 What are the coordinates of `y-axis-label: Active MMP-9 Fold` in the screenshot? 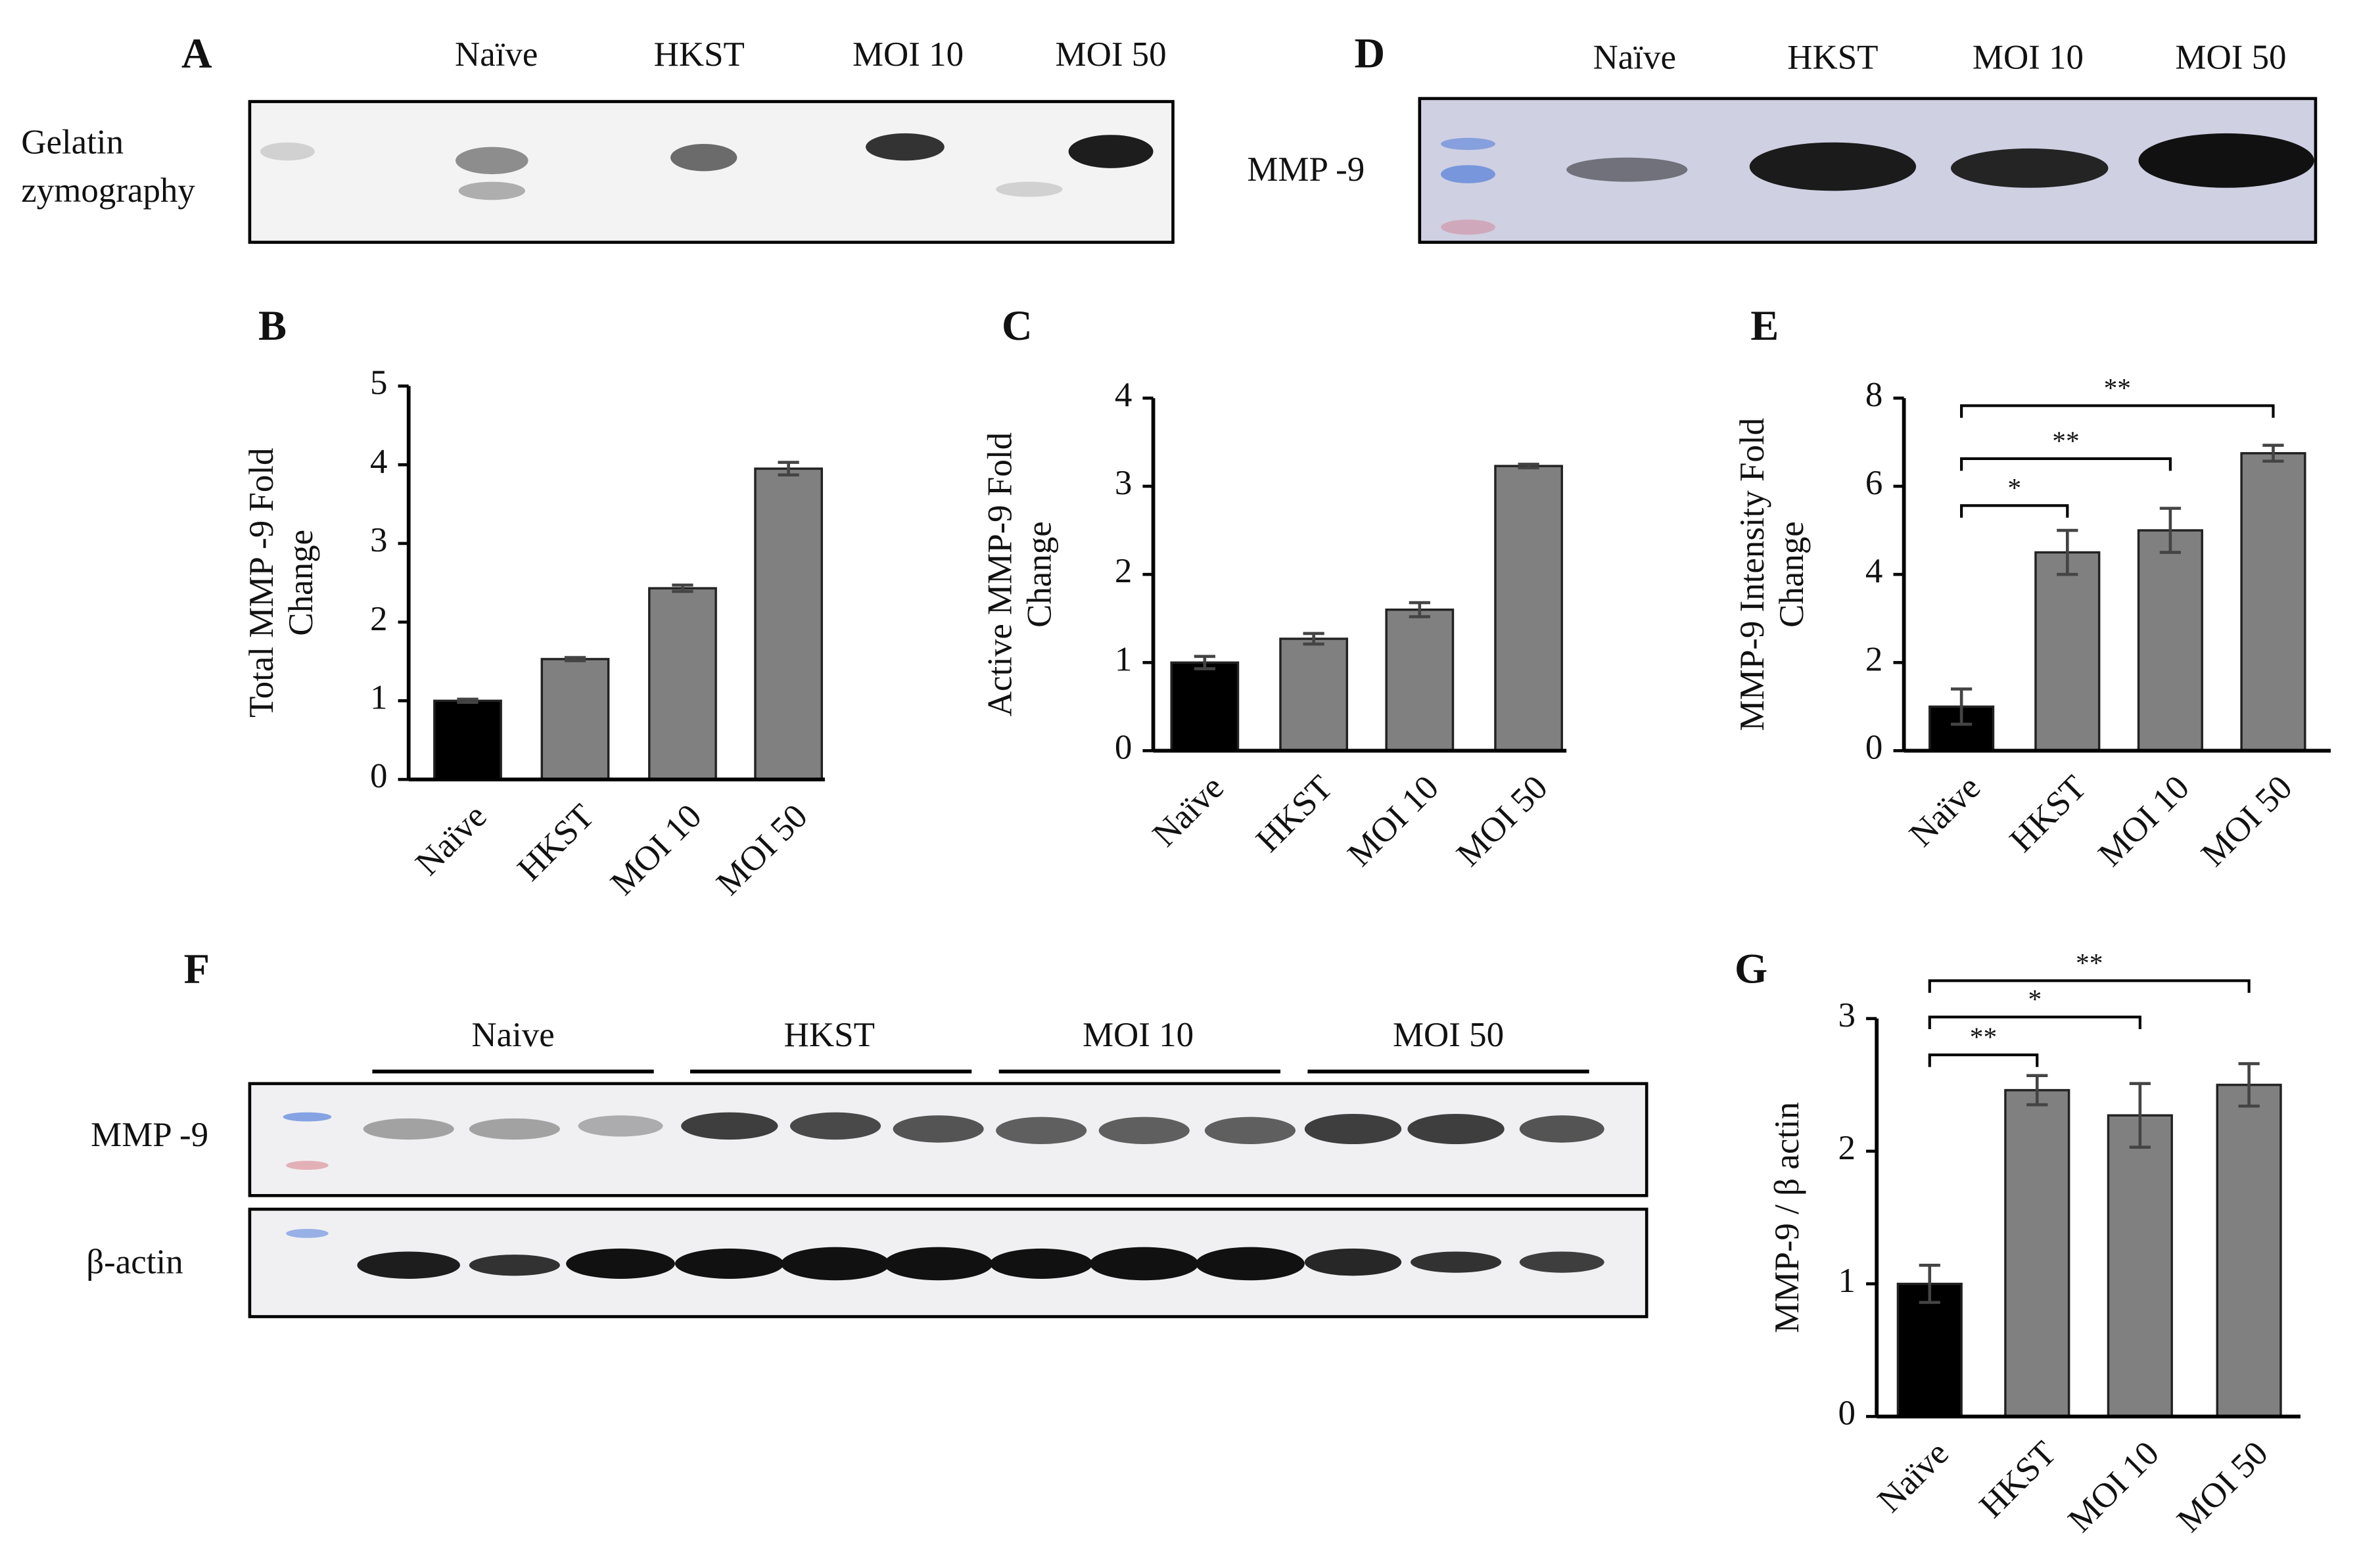 It's located at (1000, 574).